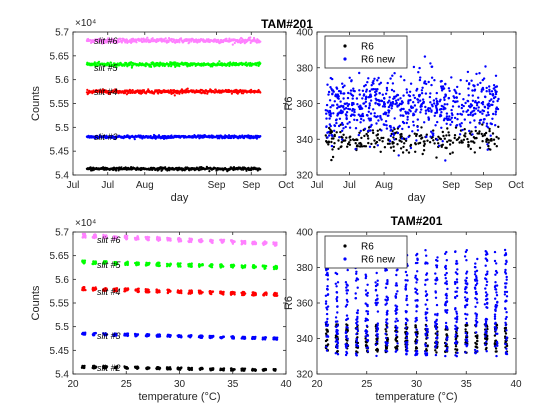 This screenshot has width=560, height=420. What do you see at coordinates (109, 292) in the screenshot?
I see `slit-annotation: slit #4` at bounding box center [109, 292].